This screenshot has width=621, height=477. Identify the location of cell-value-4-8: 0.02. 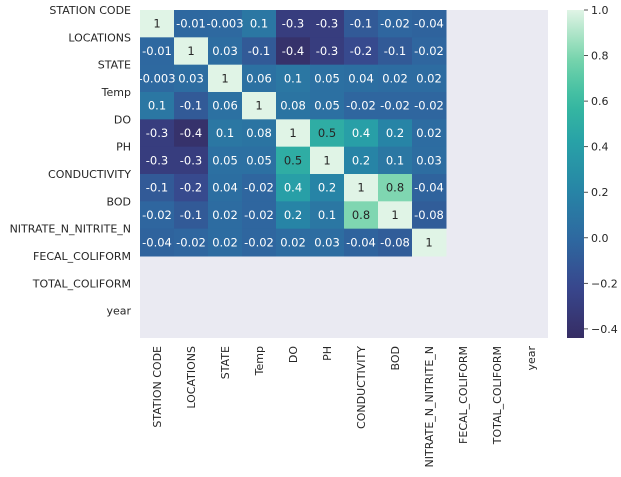
(429, 133).